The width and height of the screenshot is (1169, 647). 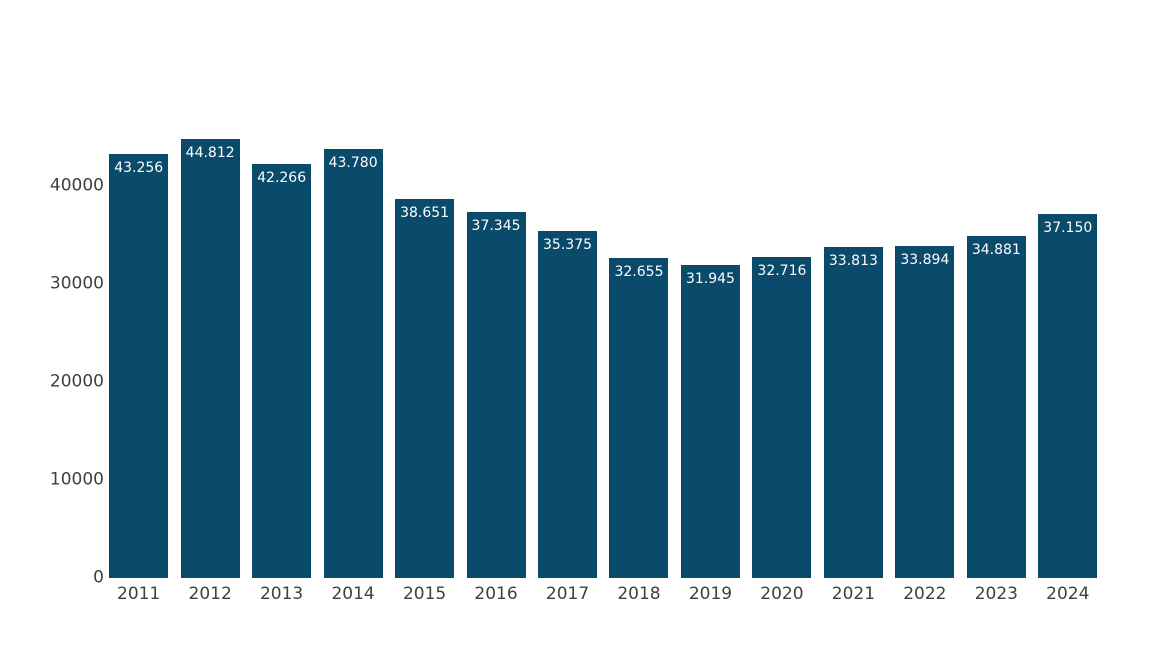 What do you see at coordinates (139, 366) in the screenshot?
I see `bar: 43.256` at bounding box center [139, 366].